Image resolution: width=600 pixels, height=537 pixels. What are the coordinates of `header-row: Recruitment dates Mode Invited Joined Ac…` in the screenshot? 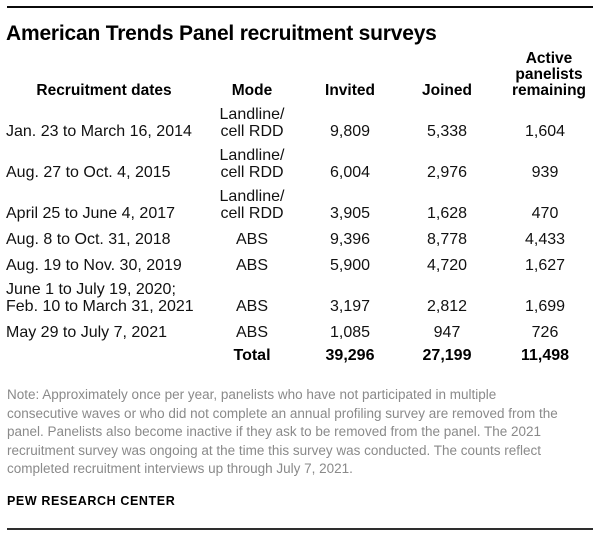 It's located at (300, 75).